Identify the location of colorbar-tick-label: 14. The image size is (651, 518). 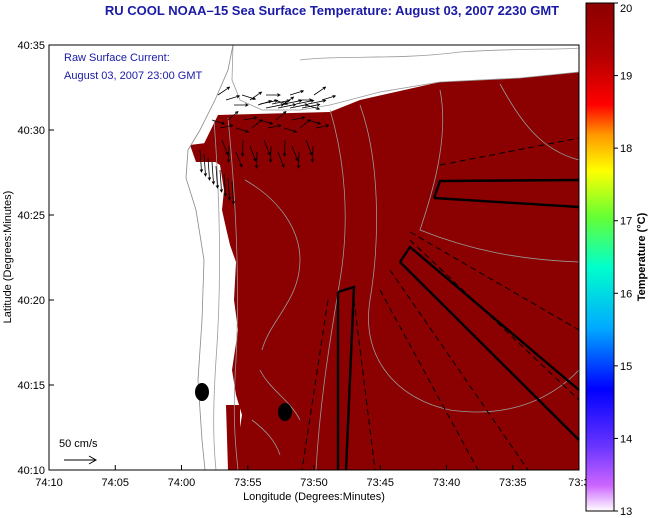
(626, 439).